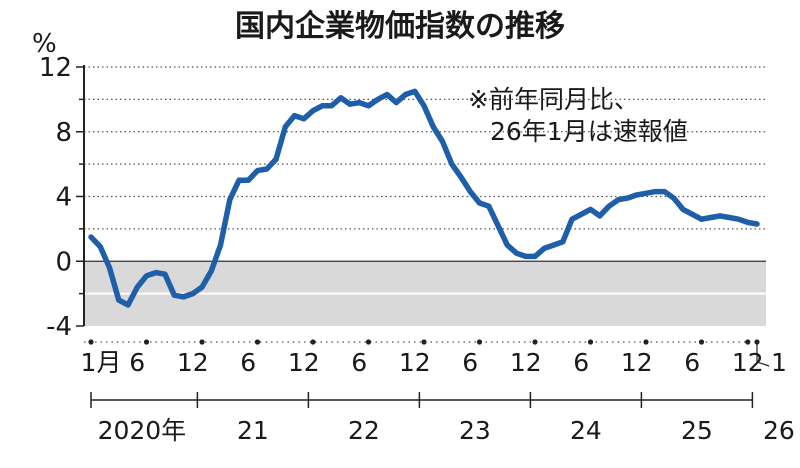  I want to click on year-label: 25, so click(697, 430).